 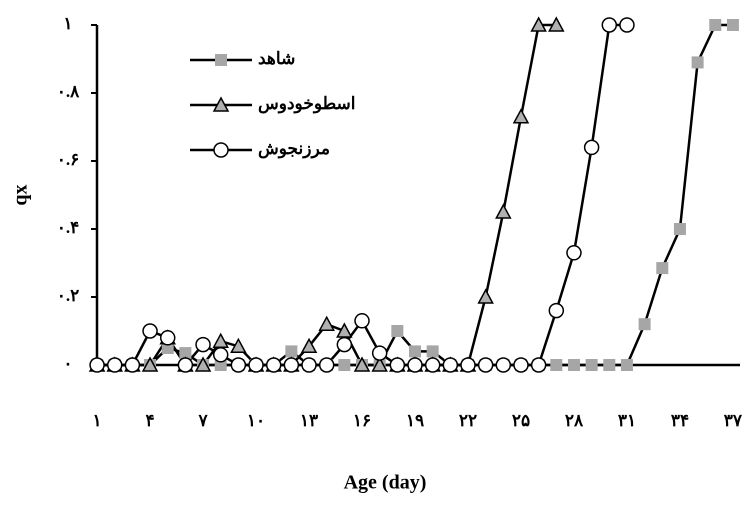 I want to click on x-tick-label: ٣٧, so click(x=733, y=420).